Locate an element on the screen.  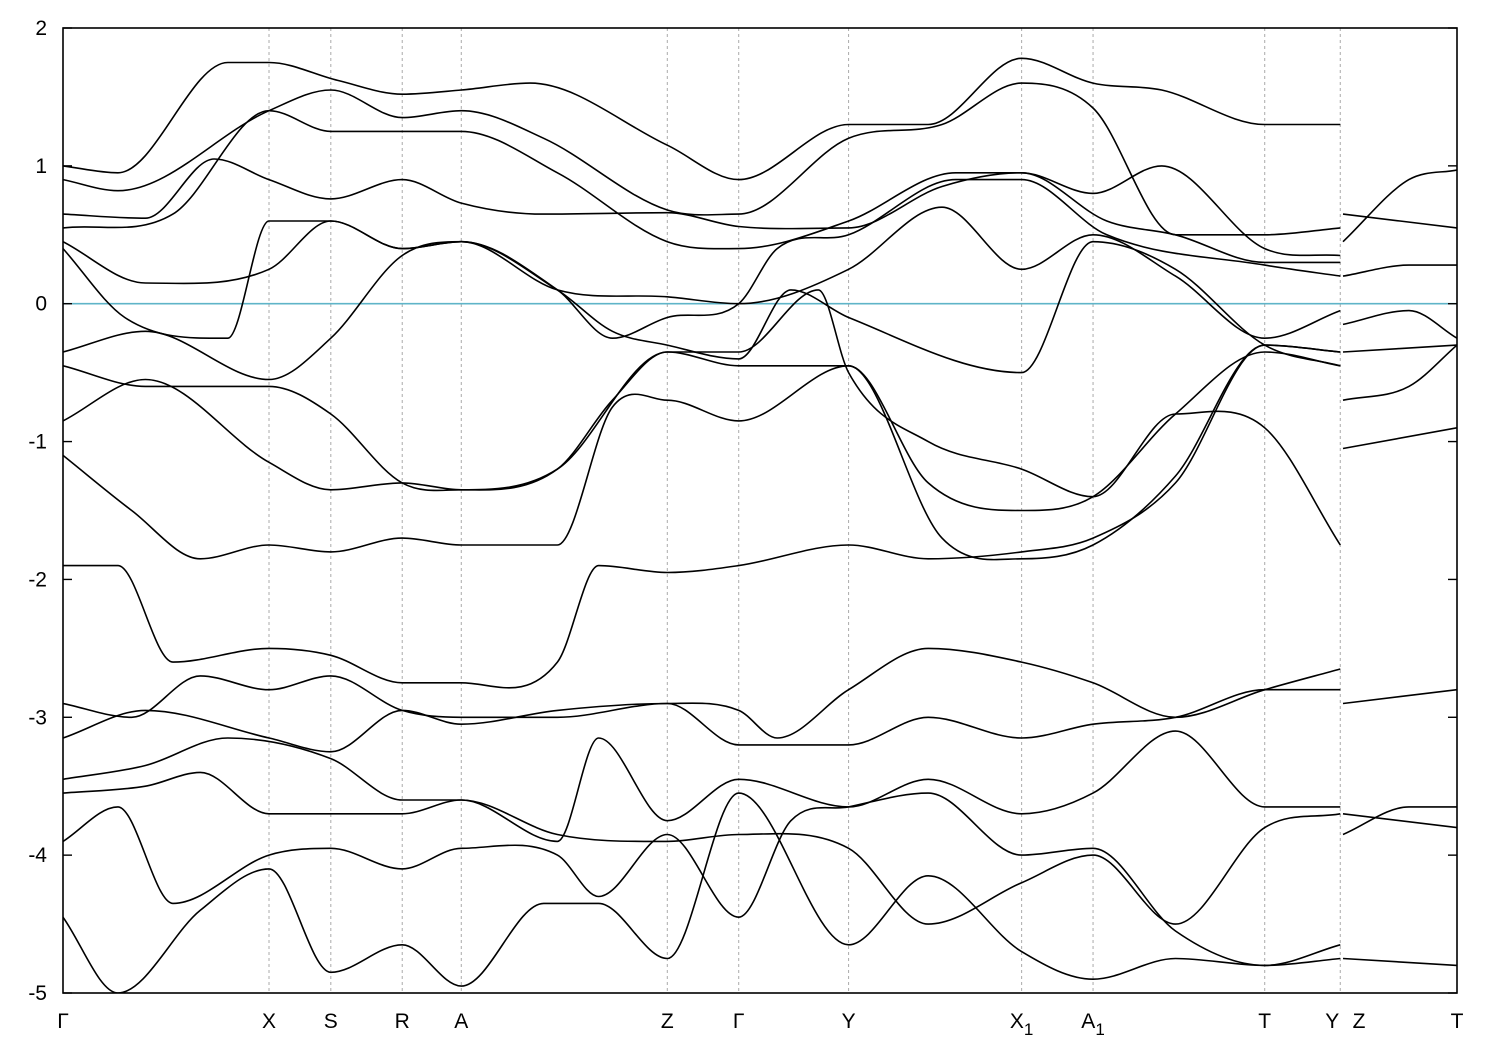
kpoint-label: S is located at coordinates (331, 1021).